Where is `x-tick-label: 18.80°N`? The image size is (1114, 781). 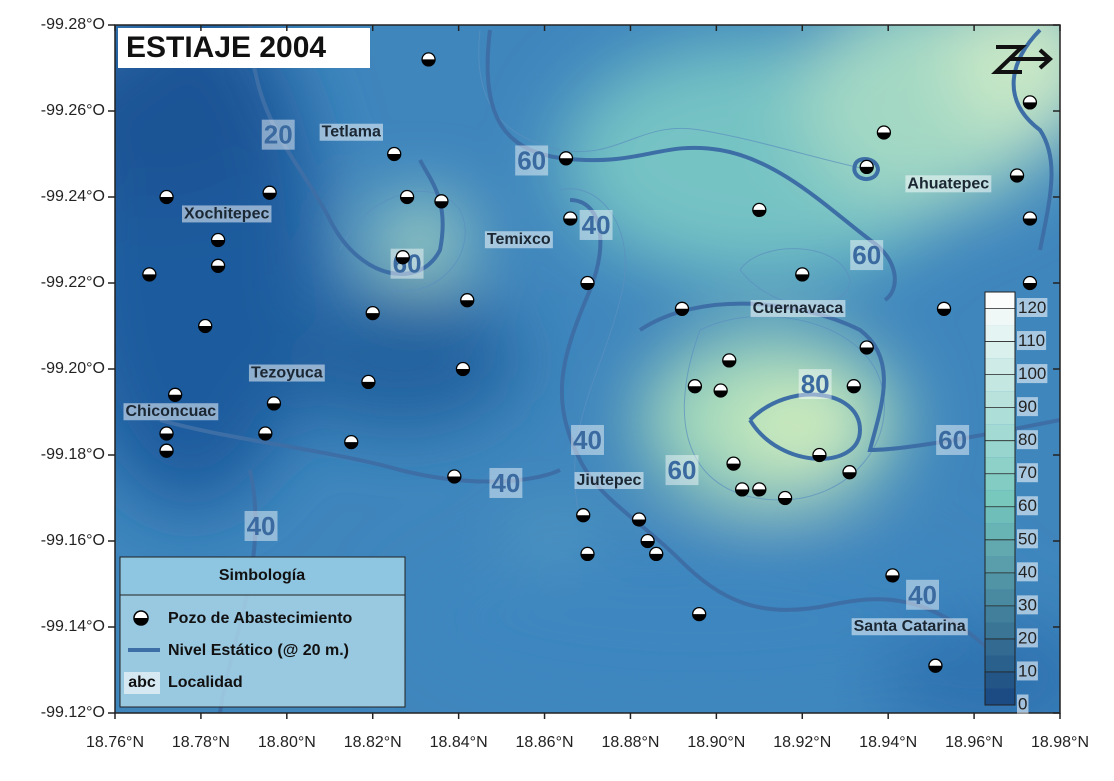
x-tick-label: 18.80°N is located at coordinates (287, 742).